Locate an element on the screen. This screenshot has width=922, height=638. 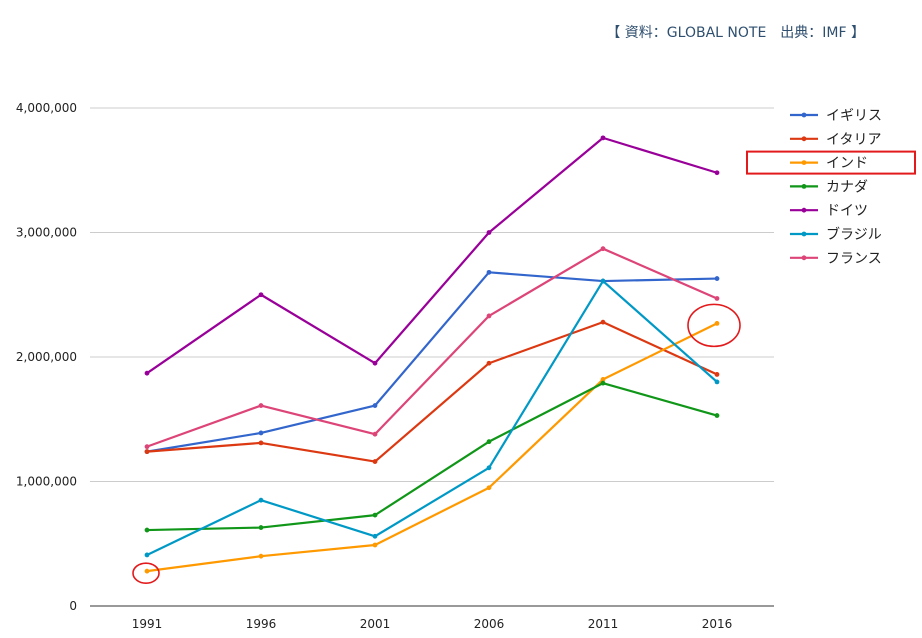
legend-item: カナダ is located at coordinates (829, 187).